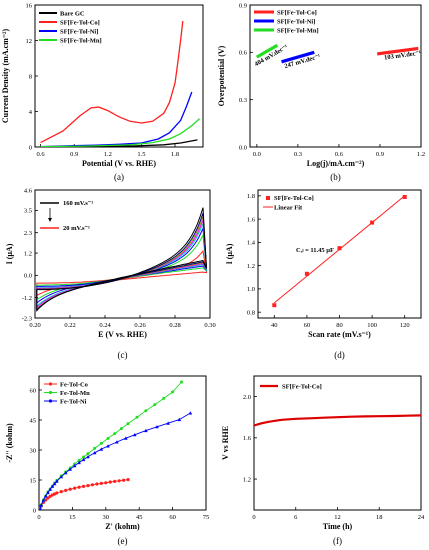 This screenshot has width=429, height=550. What do you see at coordinates (33, 390) in the screenshot?
I see `y-tick-label: 60` at bounding box center [33, 390].